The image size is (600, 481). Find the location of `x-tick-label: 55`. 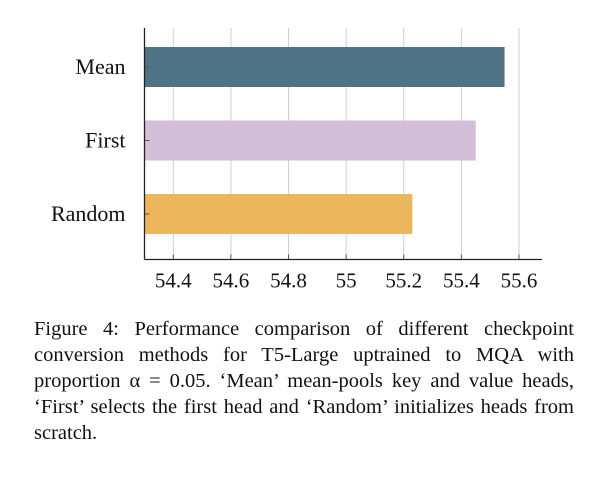

x-tick-label: 55 is located at coordinates (346, 281).